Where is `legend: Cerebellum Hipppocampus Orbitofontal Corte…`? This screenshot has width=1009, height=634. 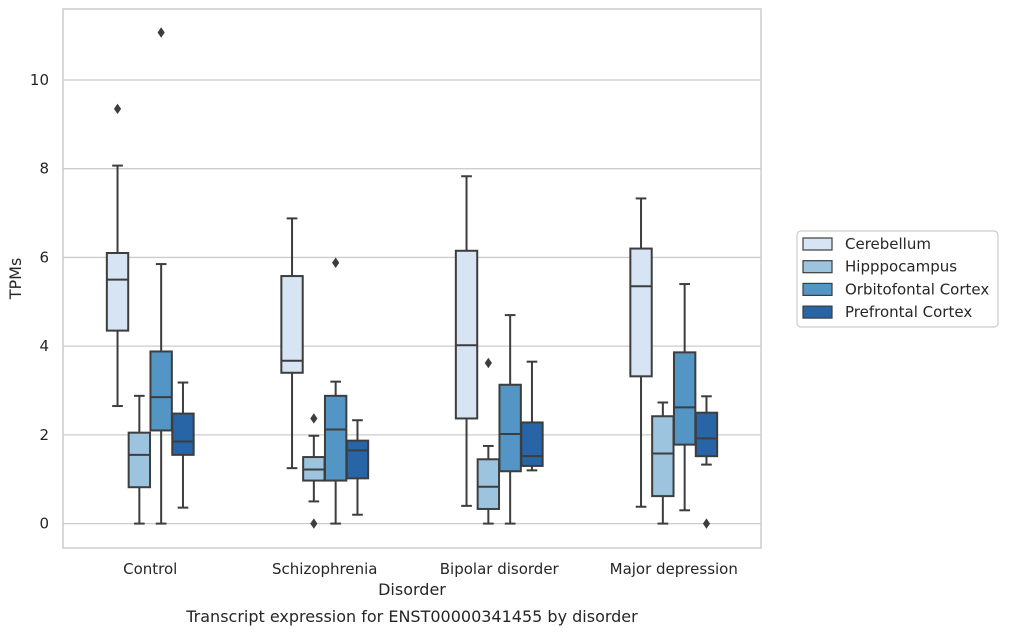 legend: Cerebellum Hipppocampus Orbitofontal Corte… is located at coordinates (897, 279).